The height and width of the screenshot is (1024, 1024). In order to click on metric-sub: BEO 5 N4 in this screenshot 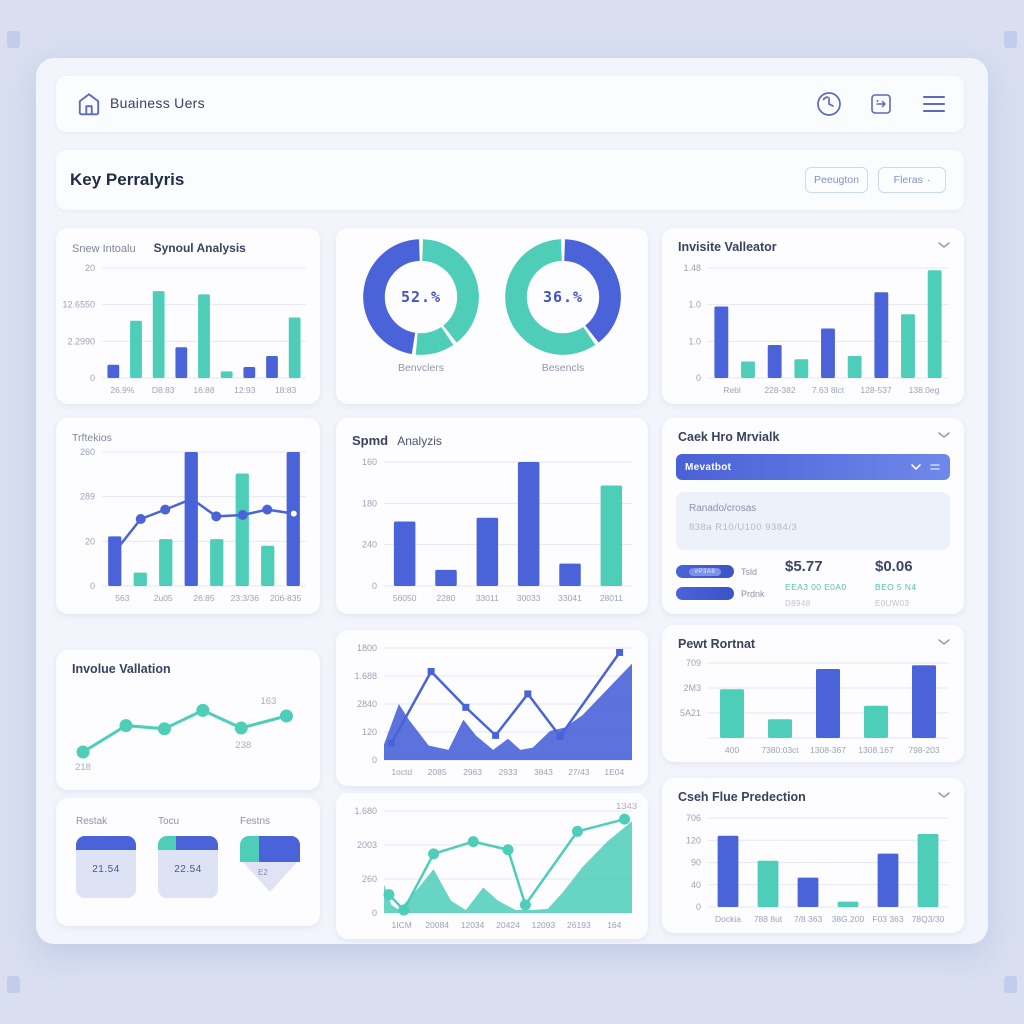, I will do `click(896, 587)`.